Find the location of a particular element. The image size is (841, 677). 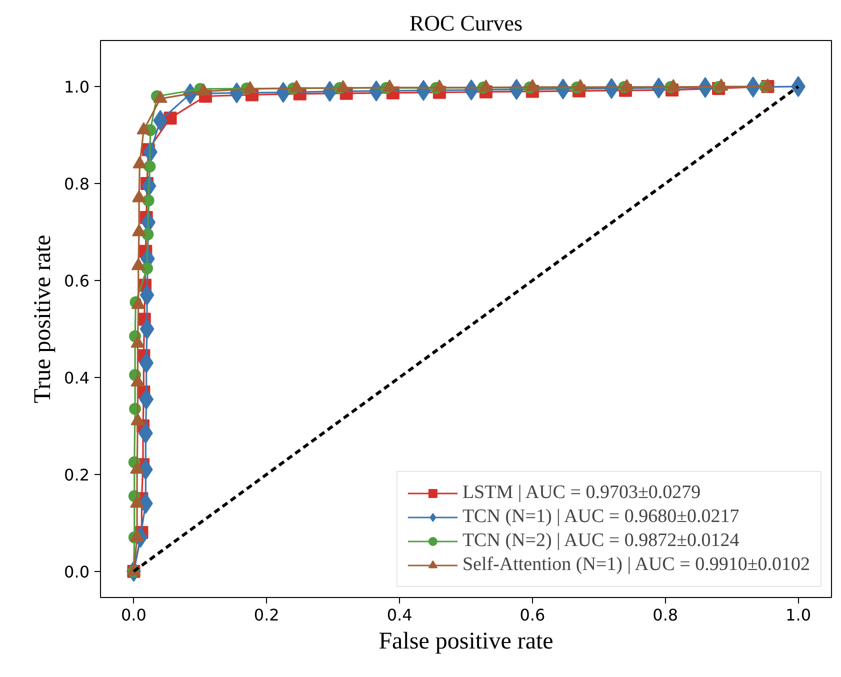

chart-title: ROC Curves is located at coordinates (466, 23).